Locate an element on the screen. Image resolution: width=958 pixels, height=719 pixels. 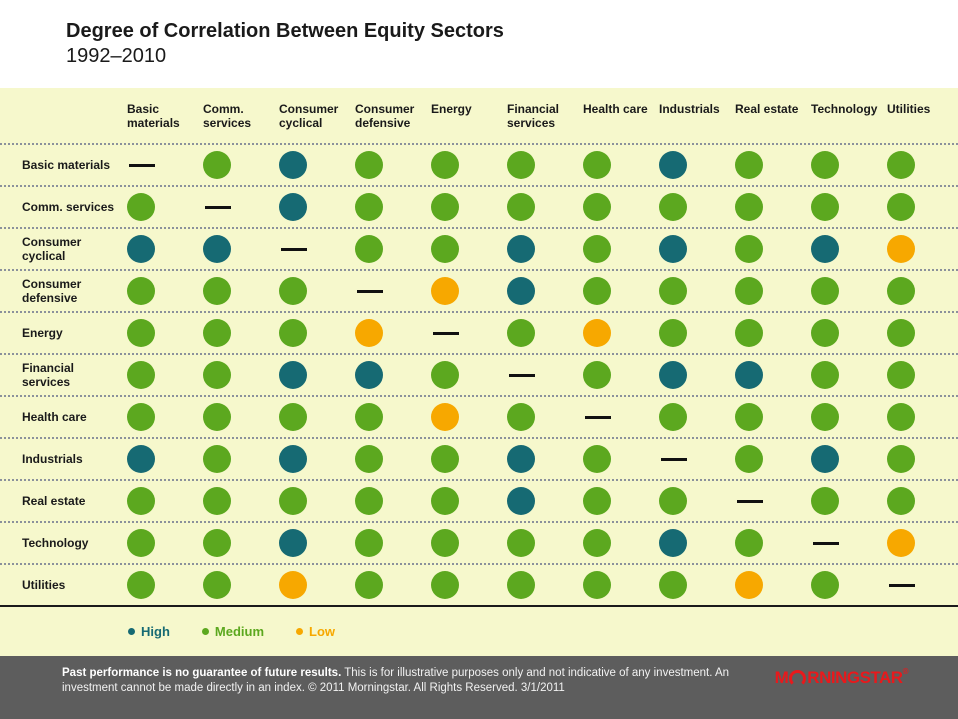
table-row: Technology is located at coordinates (479, 542).